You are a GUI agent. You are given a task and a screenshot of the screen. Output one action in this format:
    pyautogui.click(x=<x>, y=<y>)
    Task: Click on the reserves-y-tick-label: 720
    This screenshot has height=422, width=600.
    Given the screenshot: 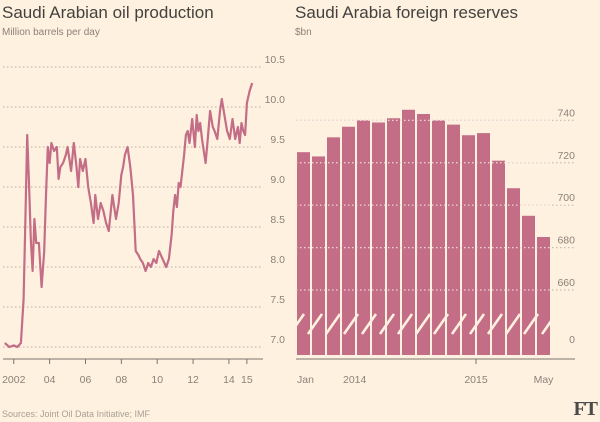 What is the action you would take?
    pyautogui.click(x=566, y=156)
    